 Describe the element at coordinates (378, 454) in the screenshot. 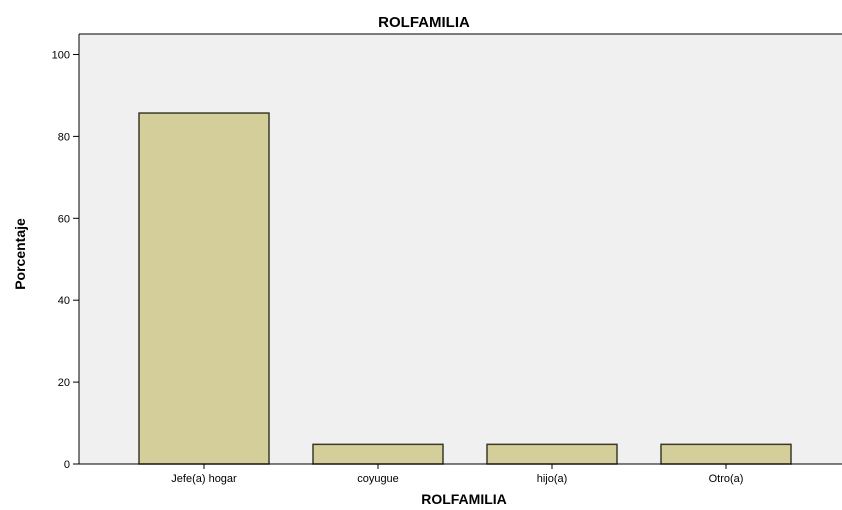

I see `bar-coyugue` at that location.